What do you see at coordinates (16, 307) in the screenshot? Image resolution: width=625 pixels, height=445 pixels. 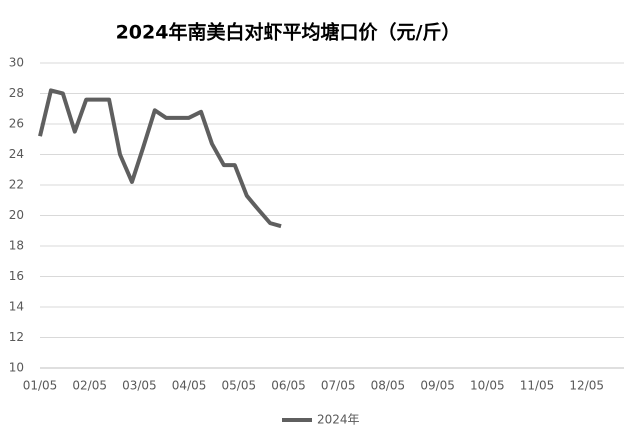 I see `y-tick-label: 14` at bounding box center [16, 307].